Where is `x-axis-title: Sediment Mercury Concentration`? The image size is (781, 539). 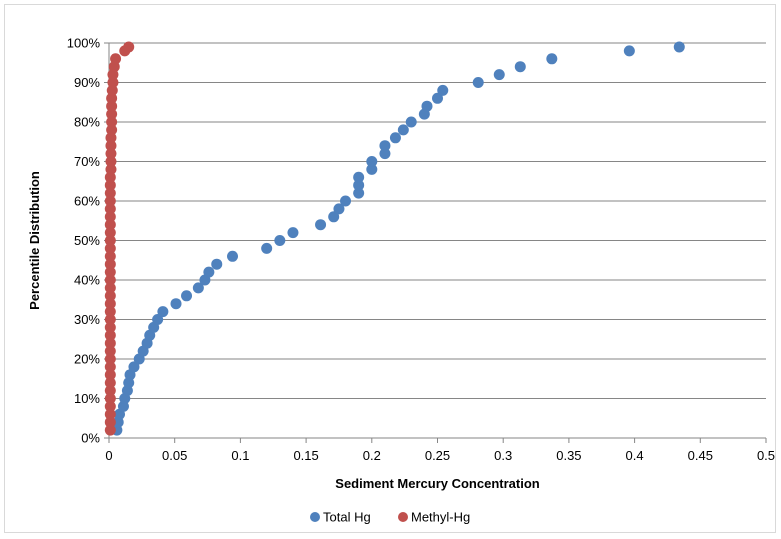
x-axis-title: Sediment Mercury Concentration is located at coordinates (437, 483).